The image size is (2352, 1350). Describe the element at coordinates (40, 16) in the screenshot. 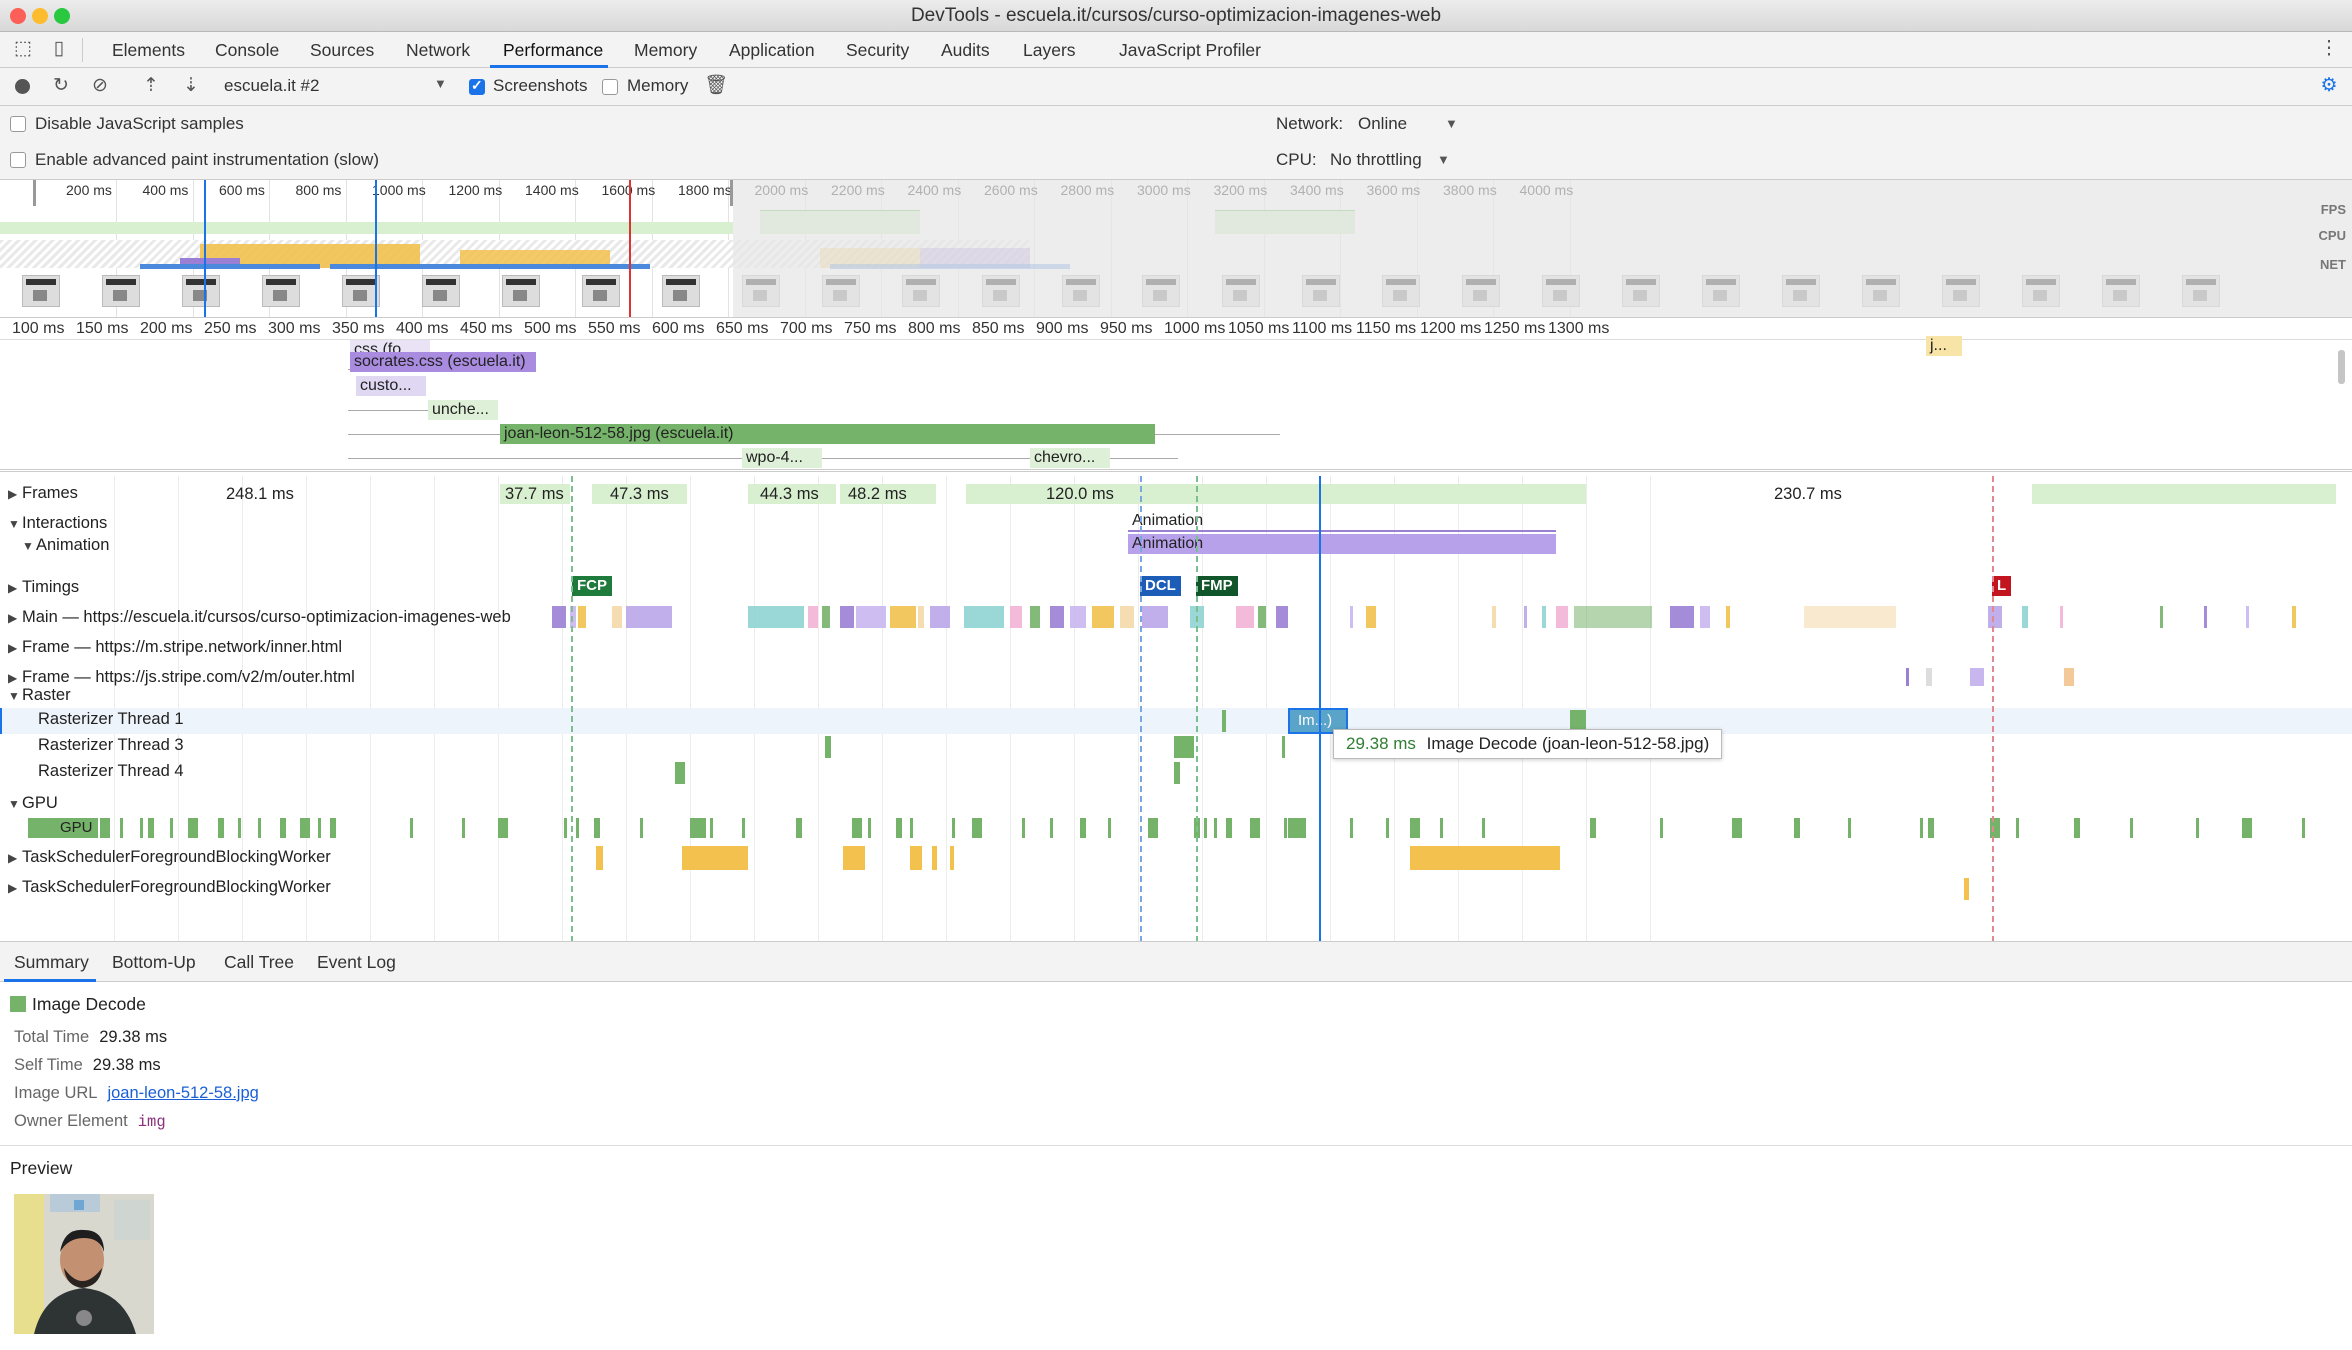

I see `minimize-window-button` at that location.